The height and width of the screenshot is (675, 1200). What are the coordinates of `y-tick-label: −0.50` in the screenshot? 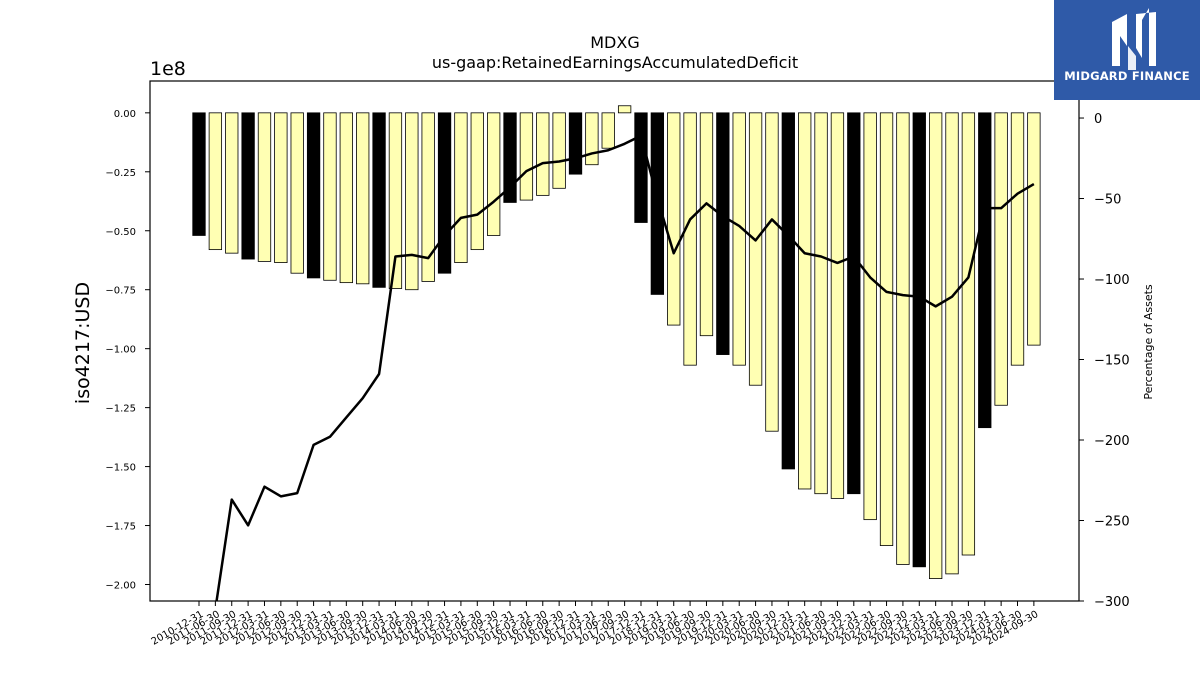 It's located at (120, 232).